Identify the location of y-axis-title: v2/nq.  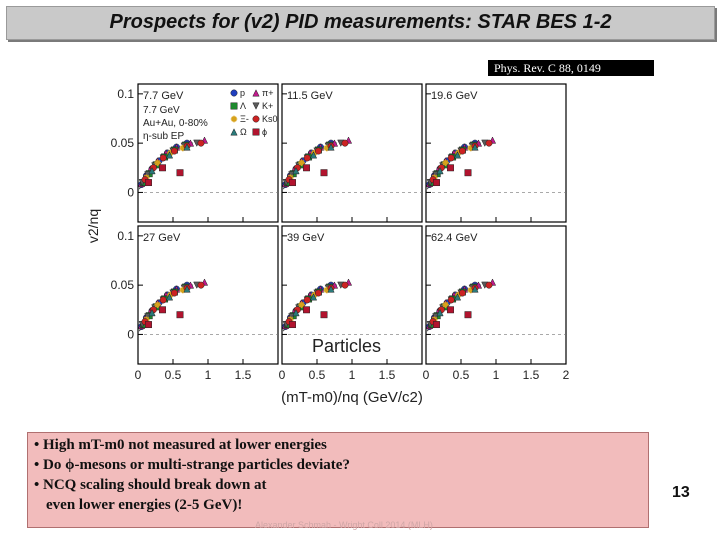
(93, 226).